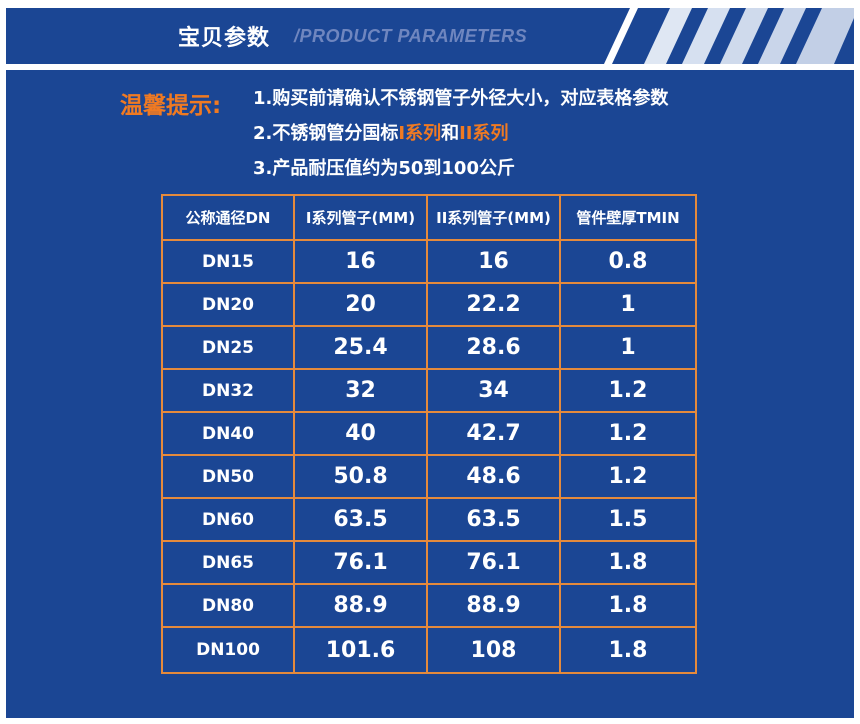  Describe the element at coordinates (384, 168) in the screenshot. I see `notice-line-3: 3.产品耐压值约为50到100公斤` at that location.